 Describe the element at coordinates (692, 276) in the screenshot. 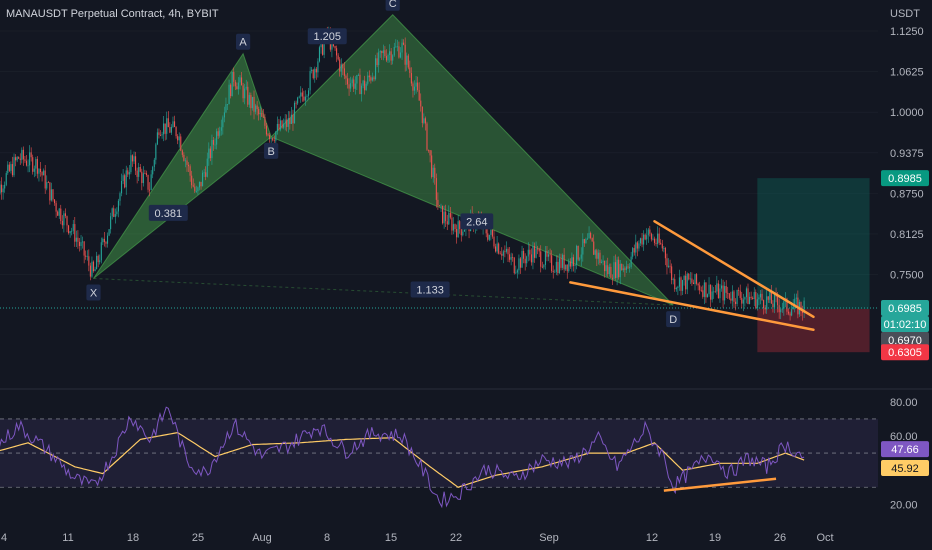

I see `trendlines` at that location.